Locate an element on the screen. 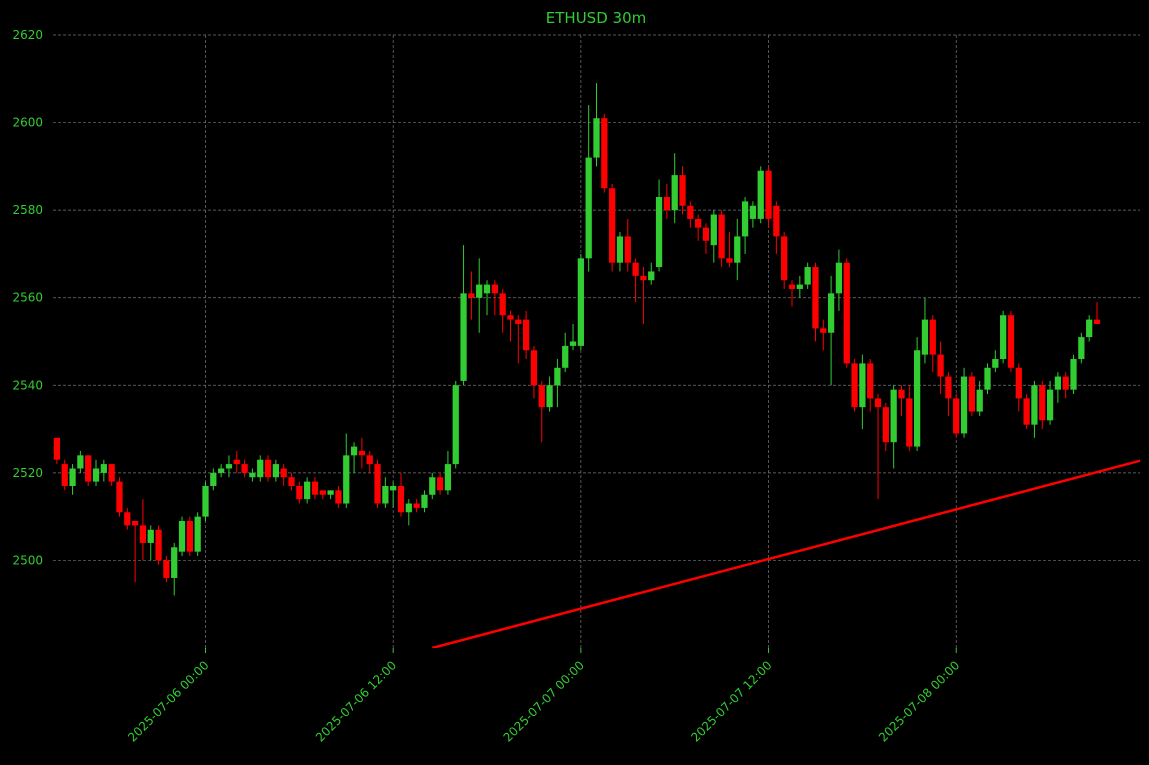 This screenshot has width=1149, height=765. x-tick-label: 2025-07-06 00:00 is located at coordinates (168, 701).